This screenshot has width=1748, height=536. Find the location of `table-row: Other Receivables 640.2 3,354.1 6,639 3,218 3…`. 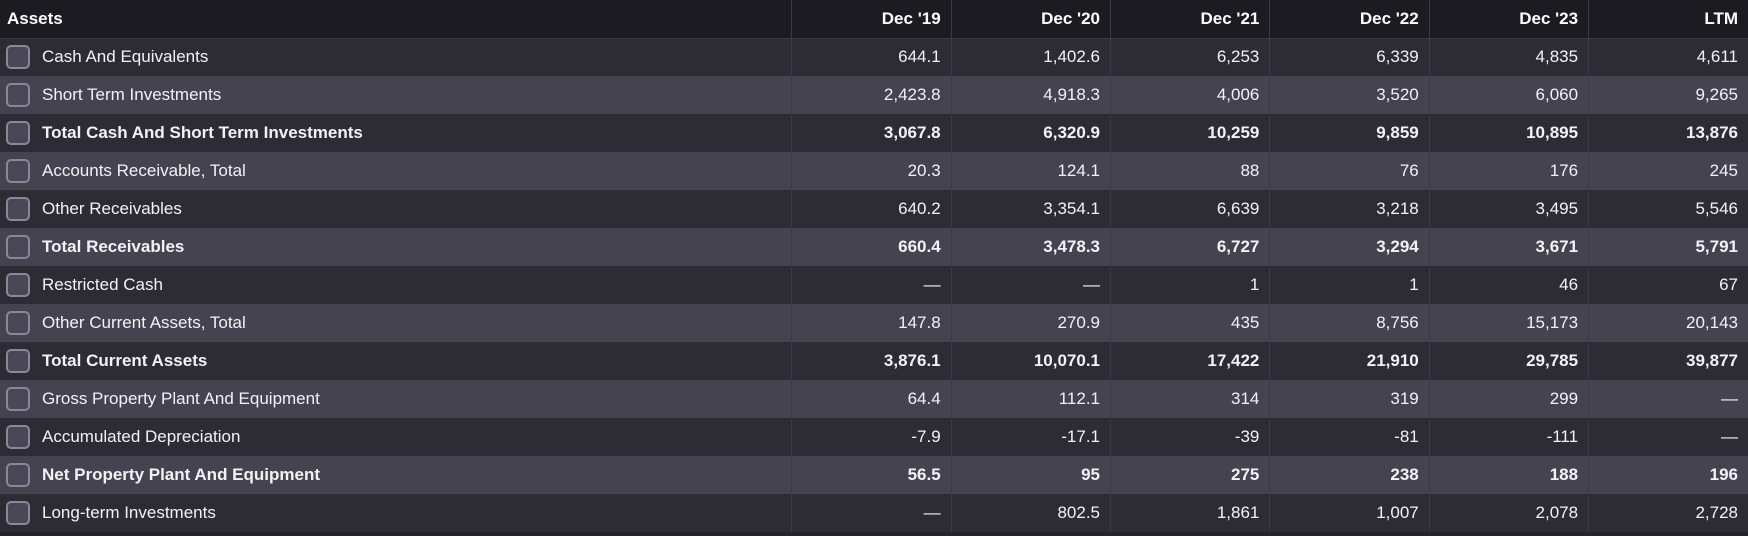

table-row: Other Receivables 640.2 3,354.1 6,639 3,218 3… is located at coordinates (874, 209).